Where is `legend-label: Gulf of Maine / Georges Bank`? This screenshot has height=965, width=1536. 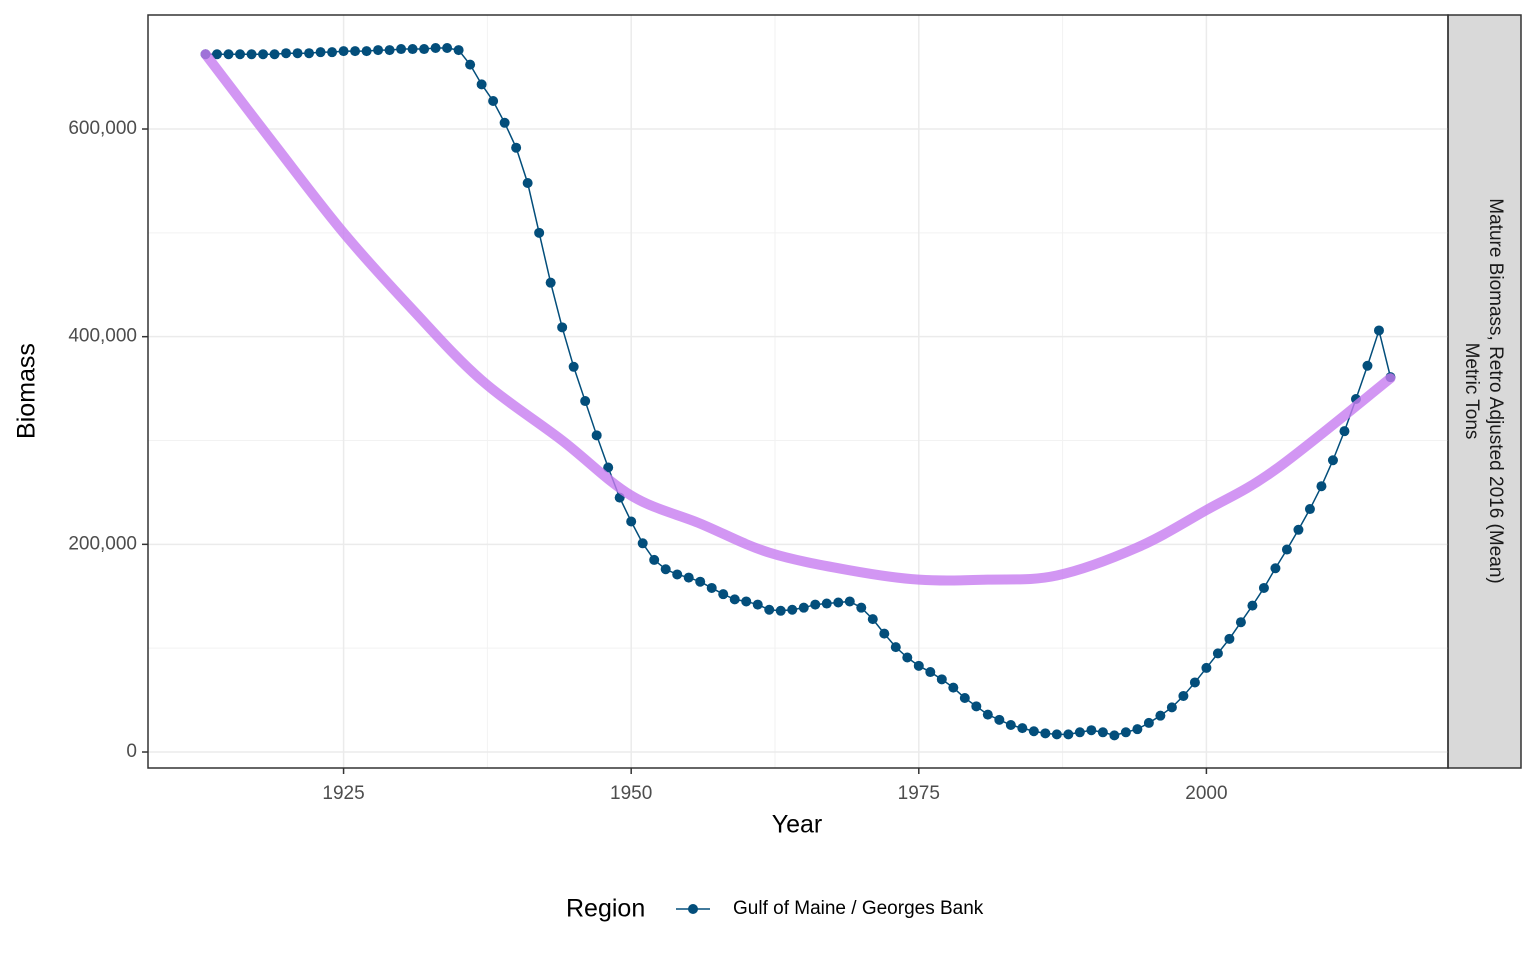
legend-label: Gulf of Maine / Georges Bank is located at coordinates (858, 908).